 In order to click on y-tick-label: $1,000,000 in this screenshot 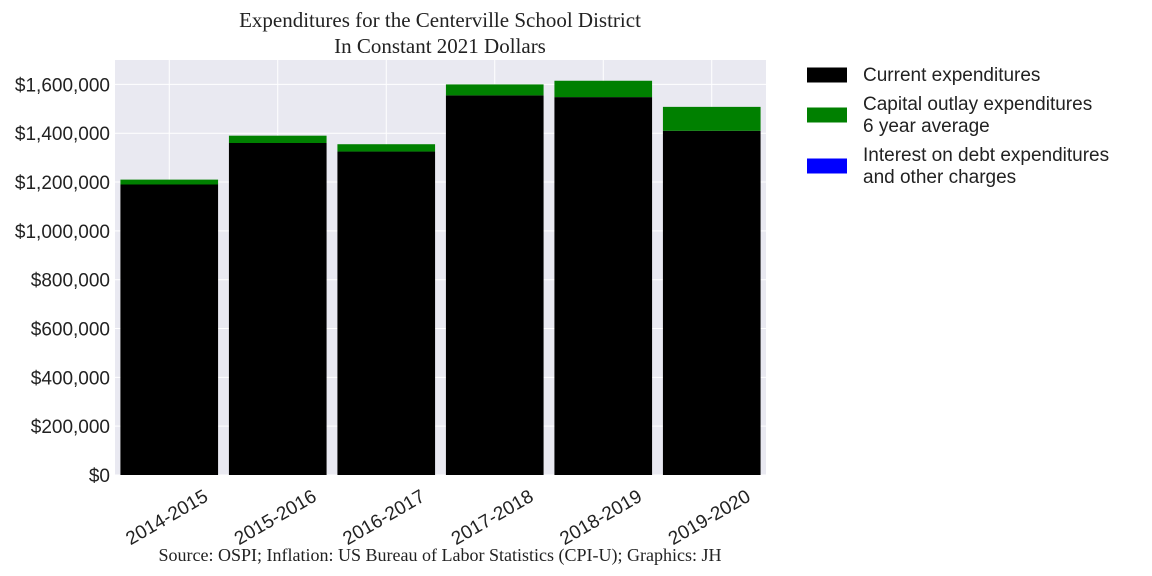, I will do `click(62, 232)`.